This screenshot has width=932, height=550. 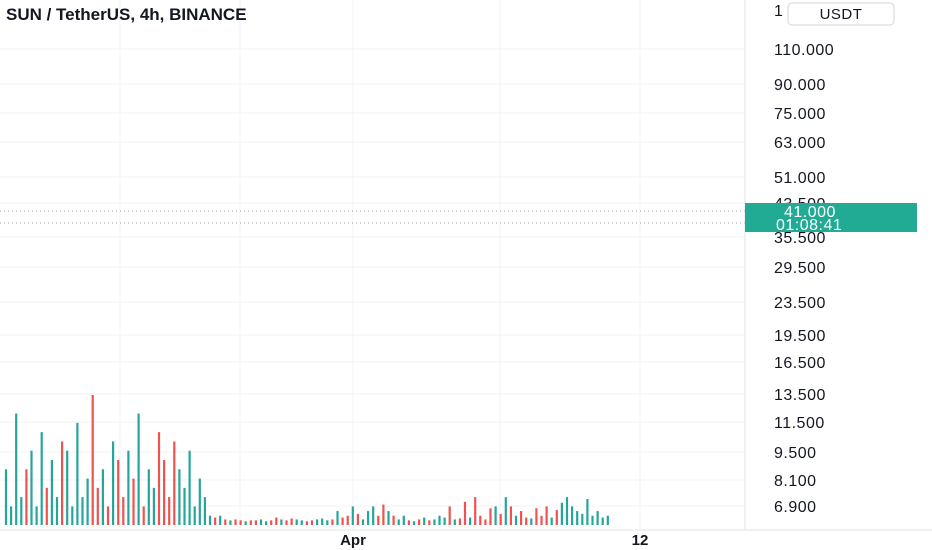 I want to click on last-price-value: 41.000, so click(x=810, y=212).